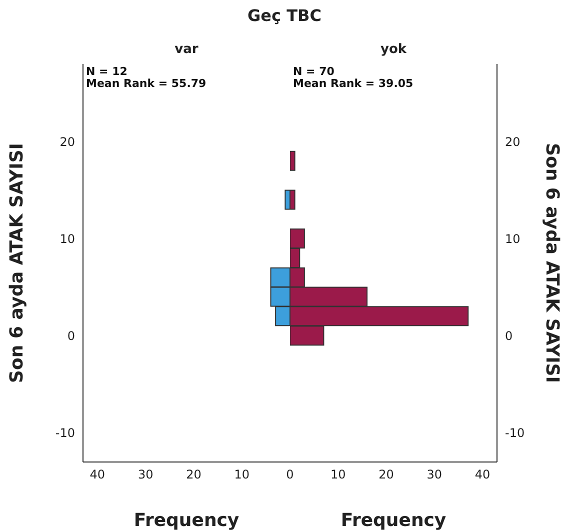 Image resolution: width=569 pixels, height=530 pixels. I want to click on chart-subtitle: var, so click(187, 49).